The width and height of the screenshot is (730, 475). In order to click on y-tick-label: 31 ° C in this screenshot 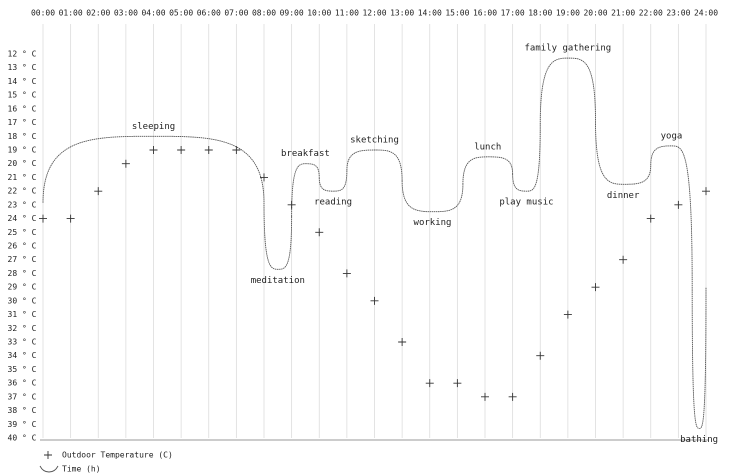, I will do `click(22, 314)`.